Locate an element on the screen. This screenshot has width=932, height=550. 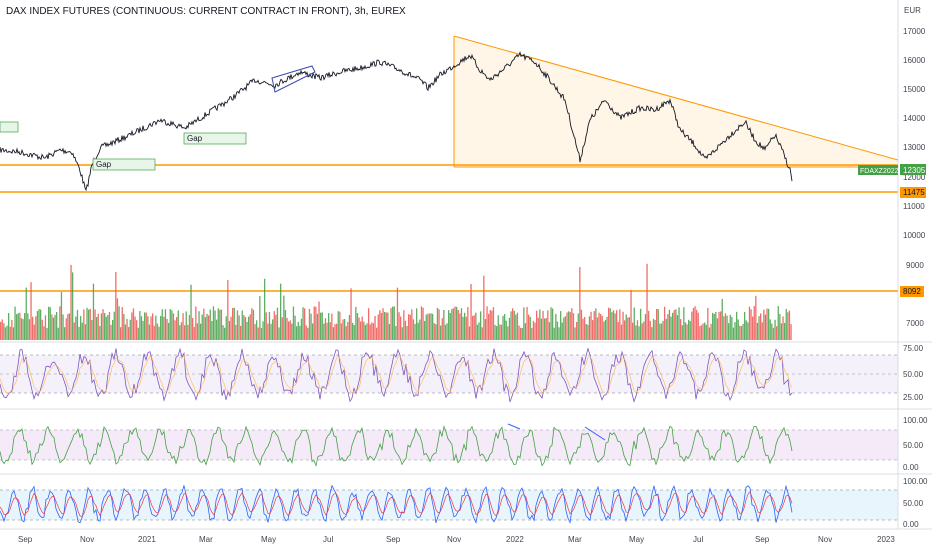
channel-drawing is located at coordinates (293, 79).